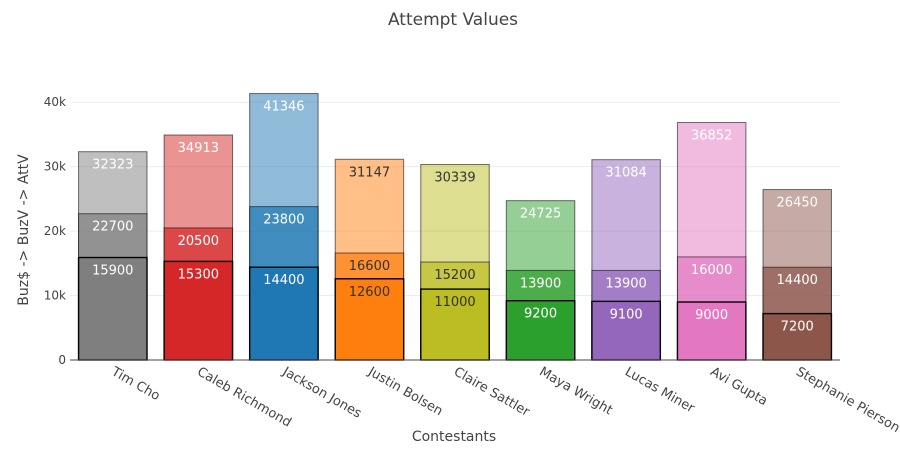  What do you see at coordinates (454, 177) in the screenshot?
I see `data-label: 30339` at bounding box center [454, 177].